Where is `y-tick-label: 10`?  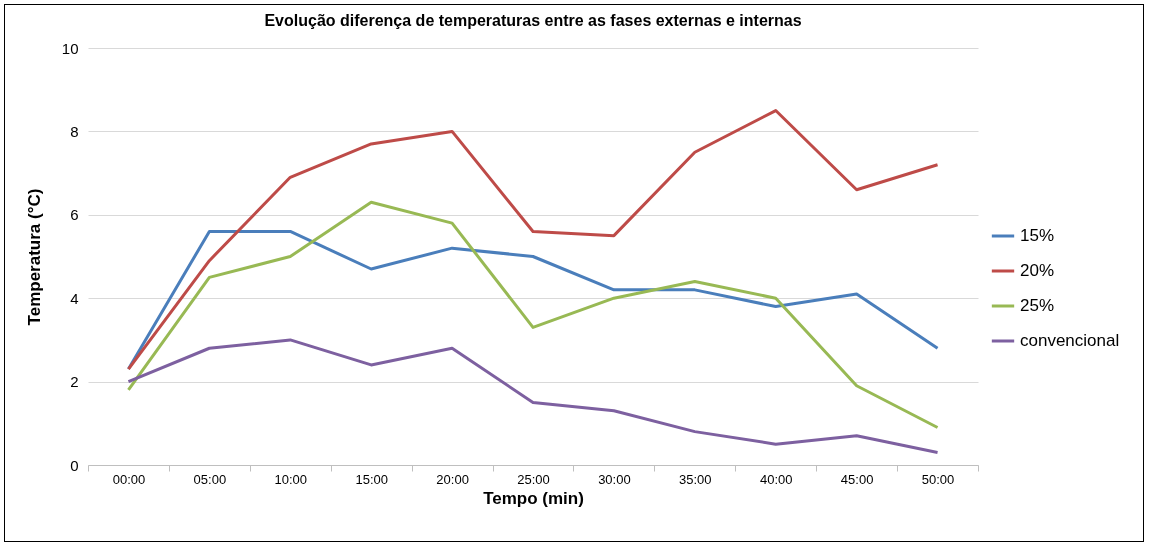 y-tick-label: 10 is located at coordinates (70, 48).